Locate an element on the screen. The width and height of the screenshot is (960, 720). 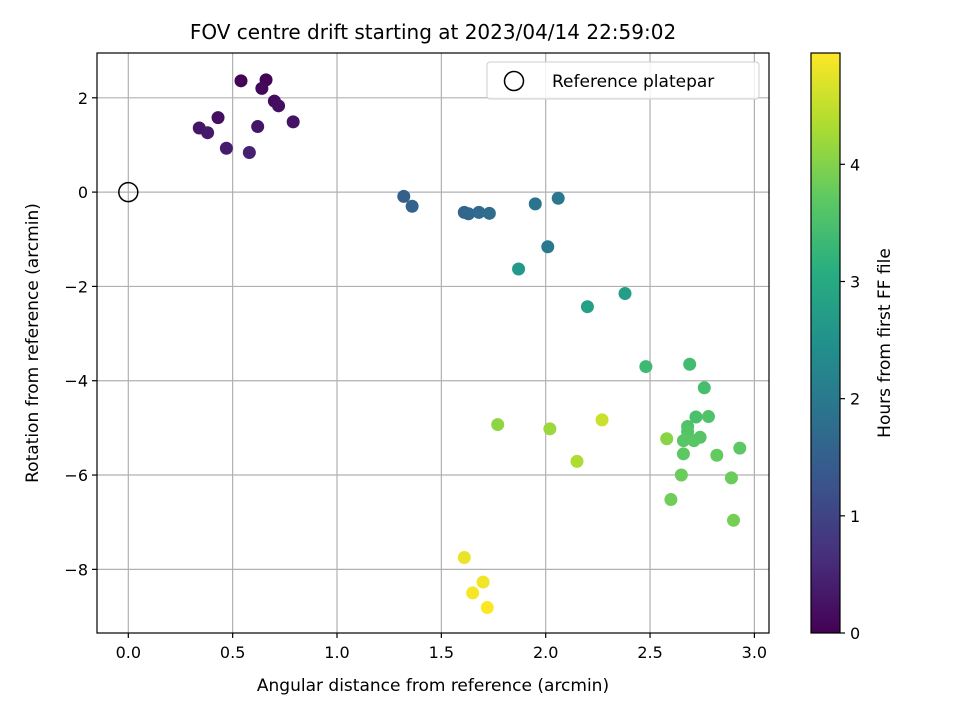
y-tick-label: 2 is located at coordinates (83, 98).